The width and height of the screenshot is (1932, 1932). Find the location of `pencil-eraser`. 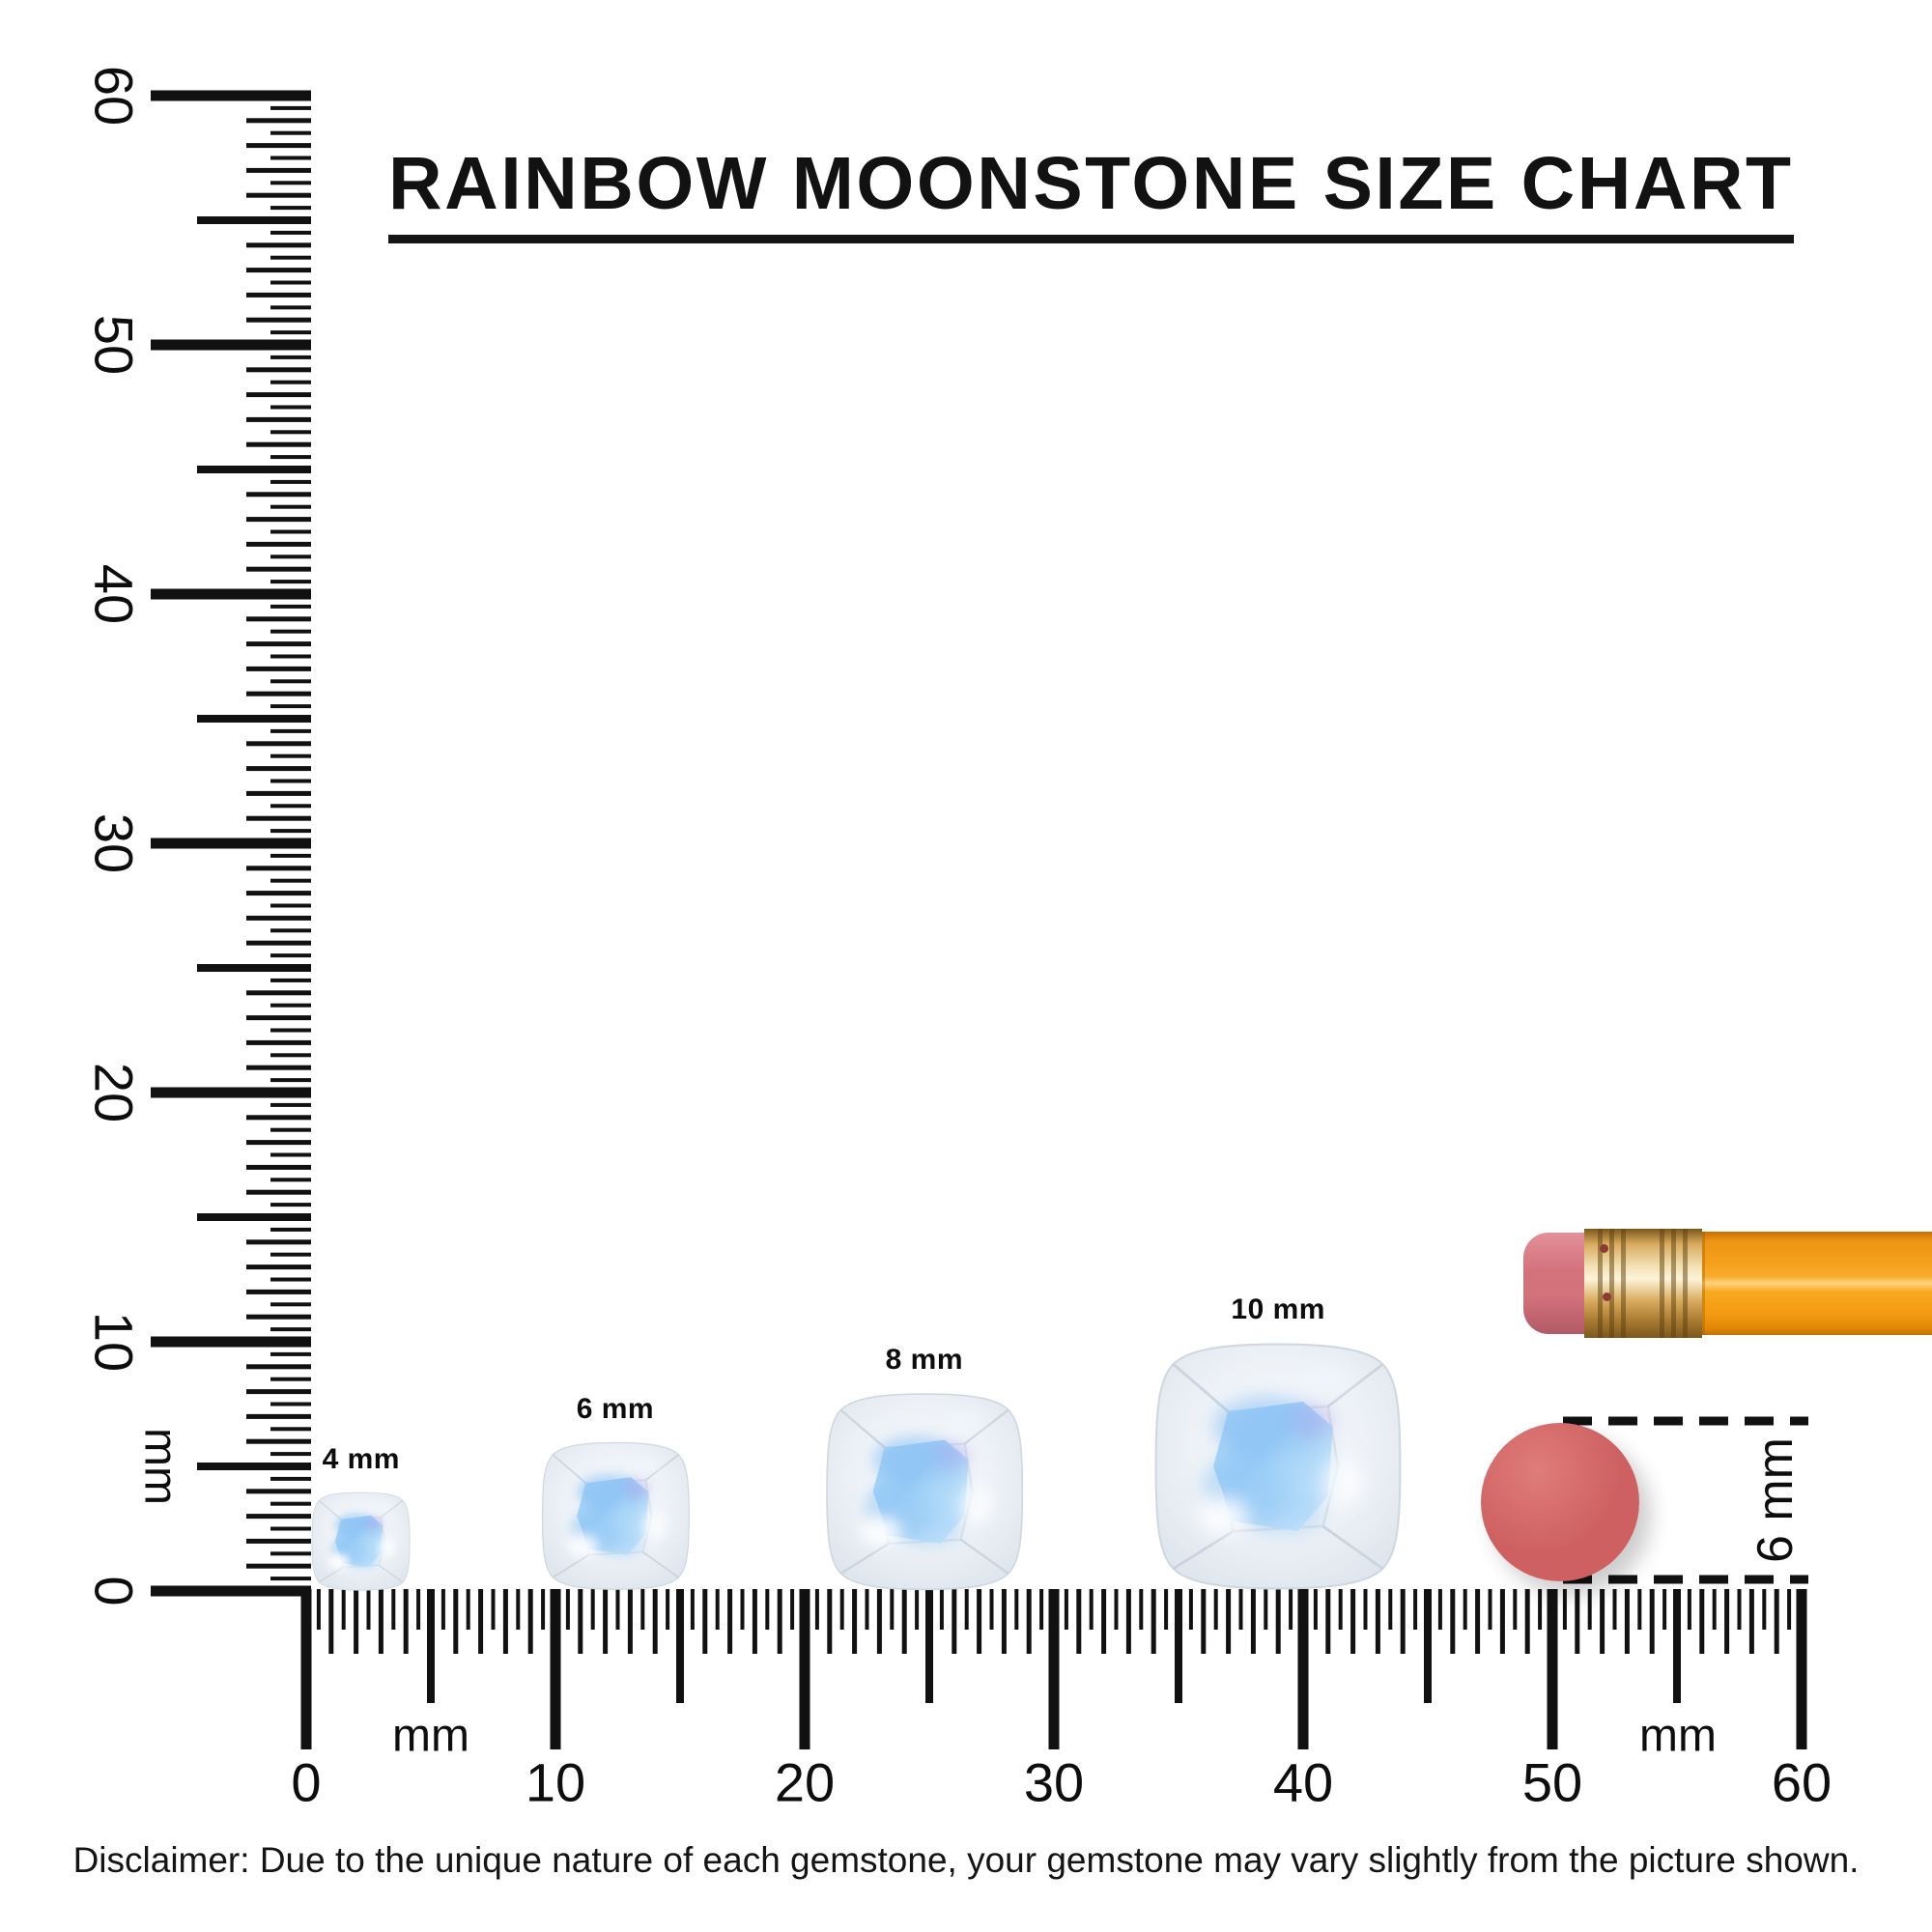

pencil-eraser is located at coordinates (1553, 1283).